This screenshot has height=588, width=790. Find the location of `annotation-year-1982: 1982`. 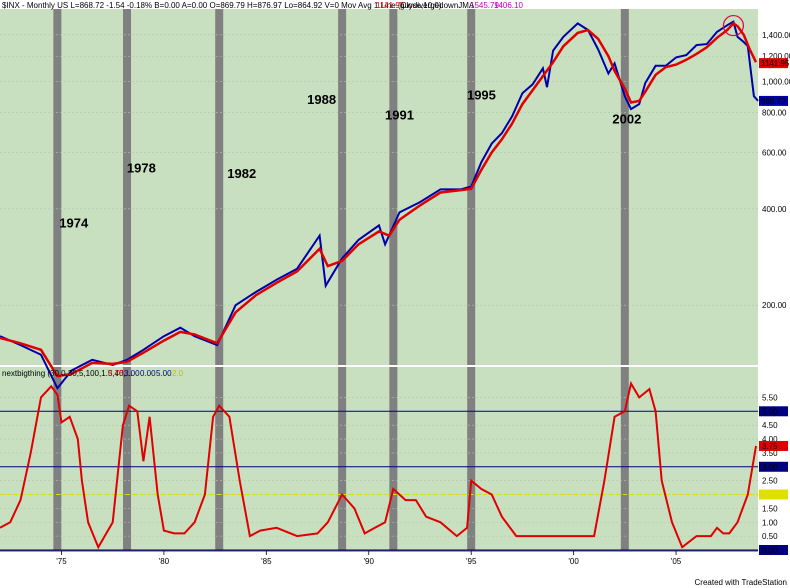

annotation-year-1982: 1982 is located at coordinates (241, 173).